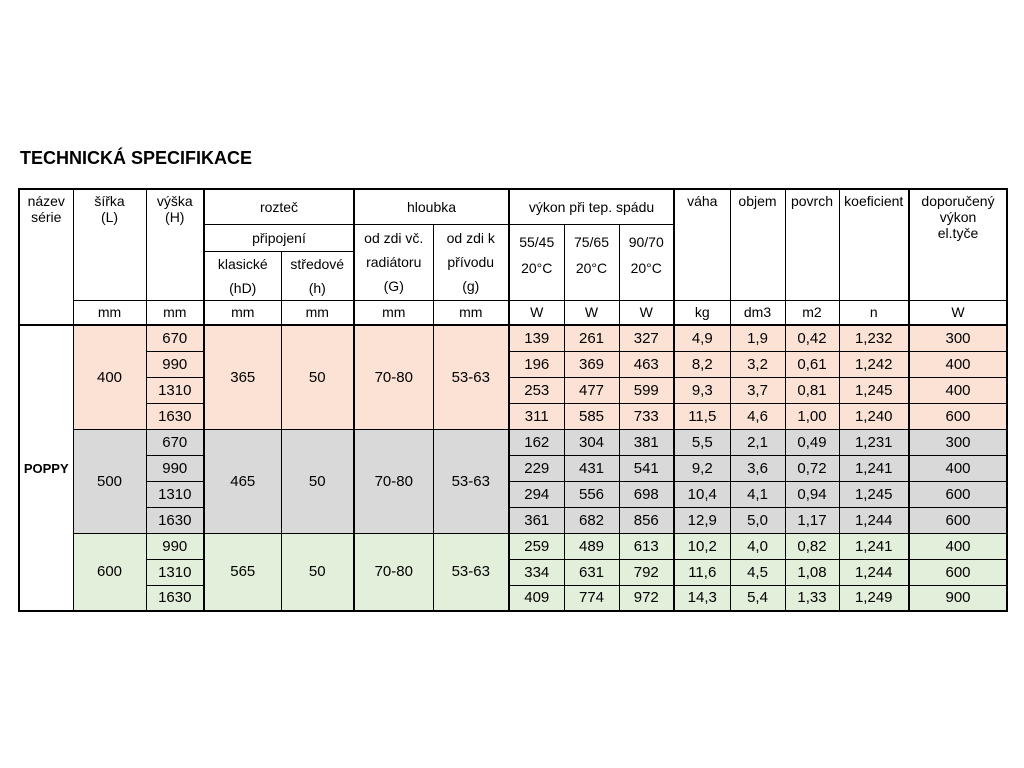 The height and width of the screenshot is (768, 1024). What do you see at coordinates (874, 598) in the screenshot?
I see `coefficient-cell: 1,249` at bounding box center [874, 598].